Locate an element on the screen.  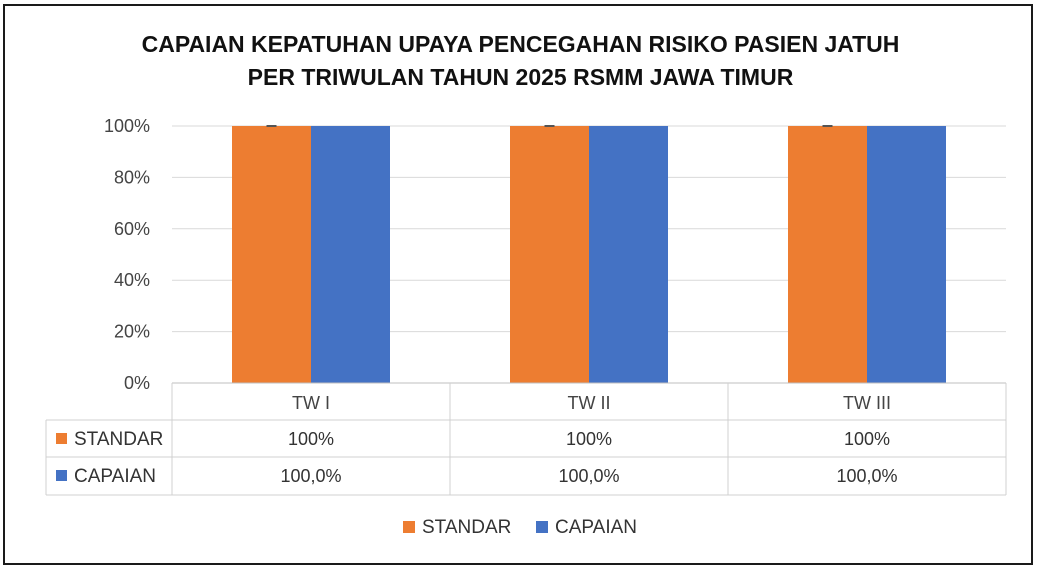
y-tick-label: 20% is located at coordinates (132, 332).